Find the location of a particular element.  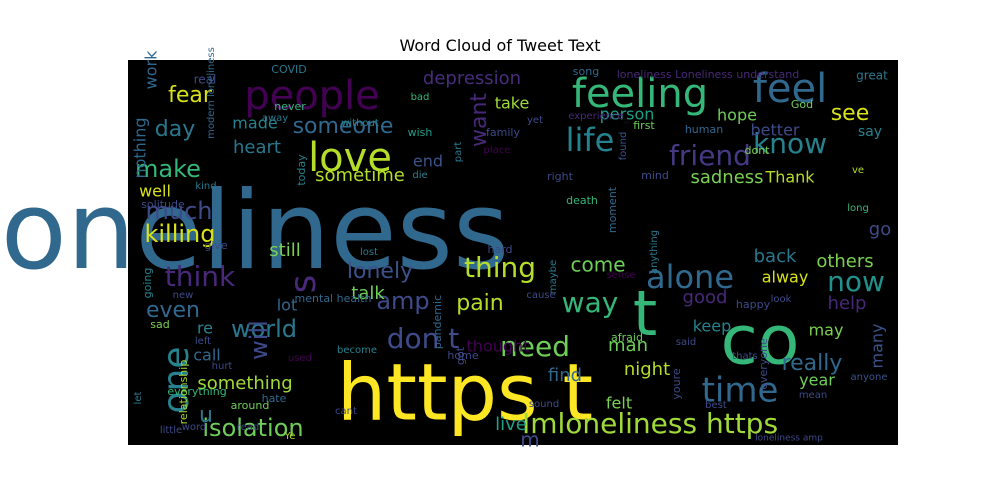

cloud-word: re is located at coordinates (205, 328).